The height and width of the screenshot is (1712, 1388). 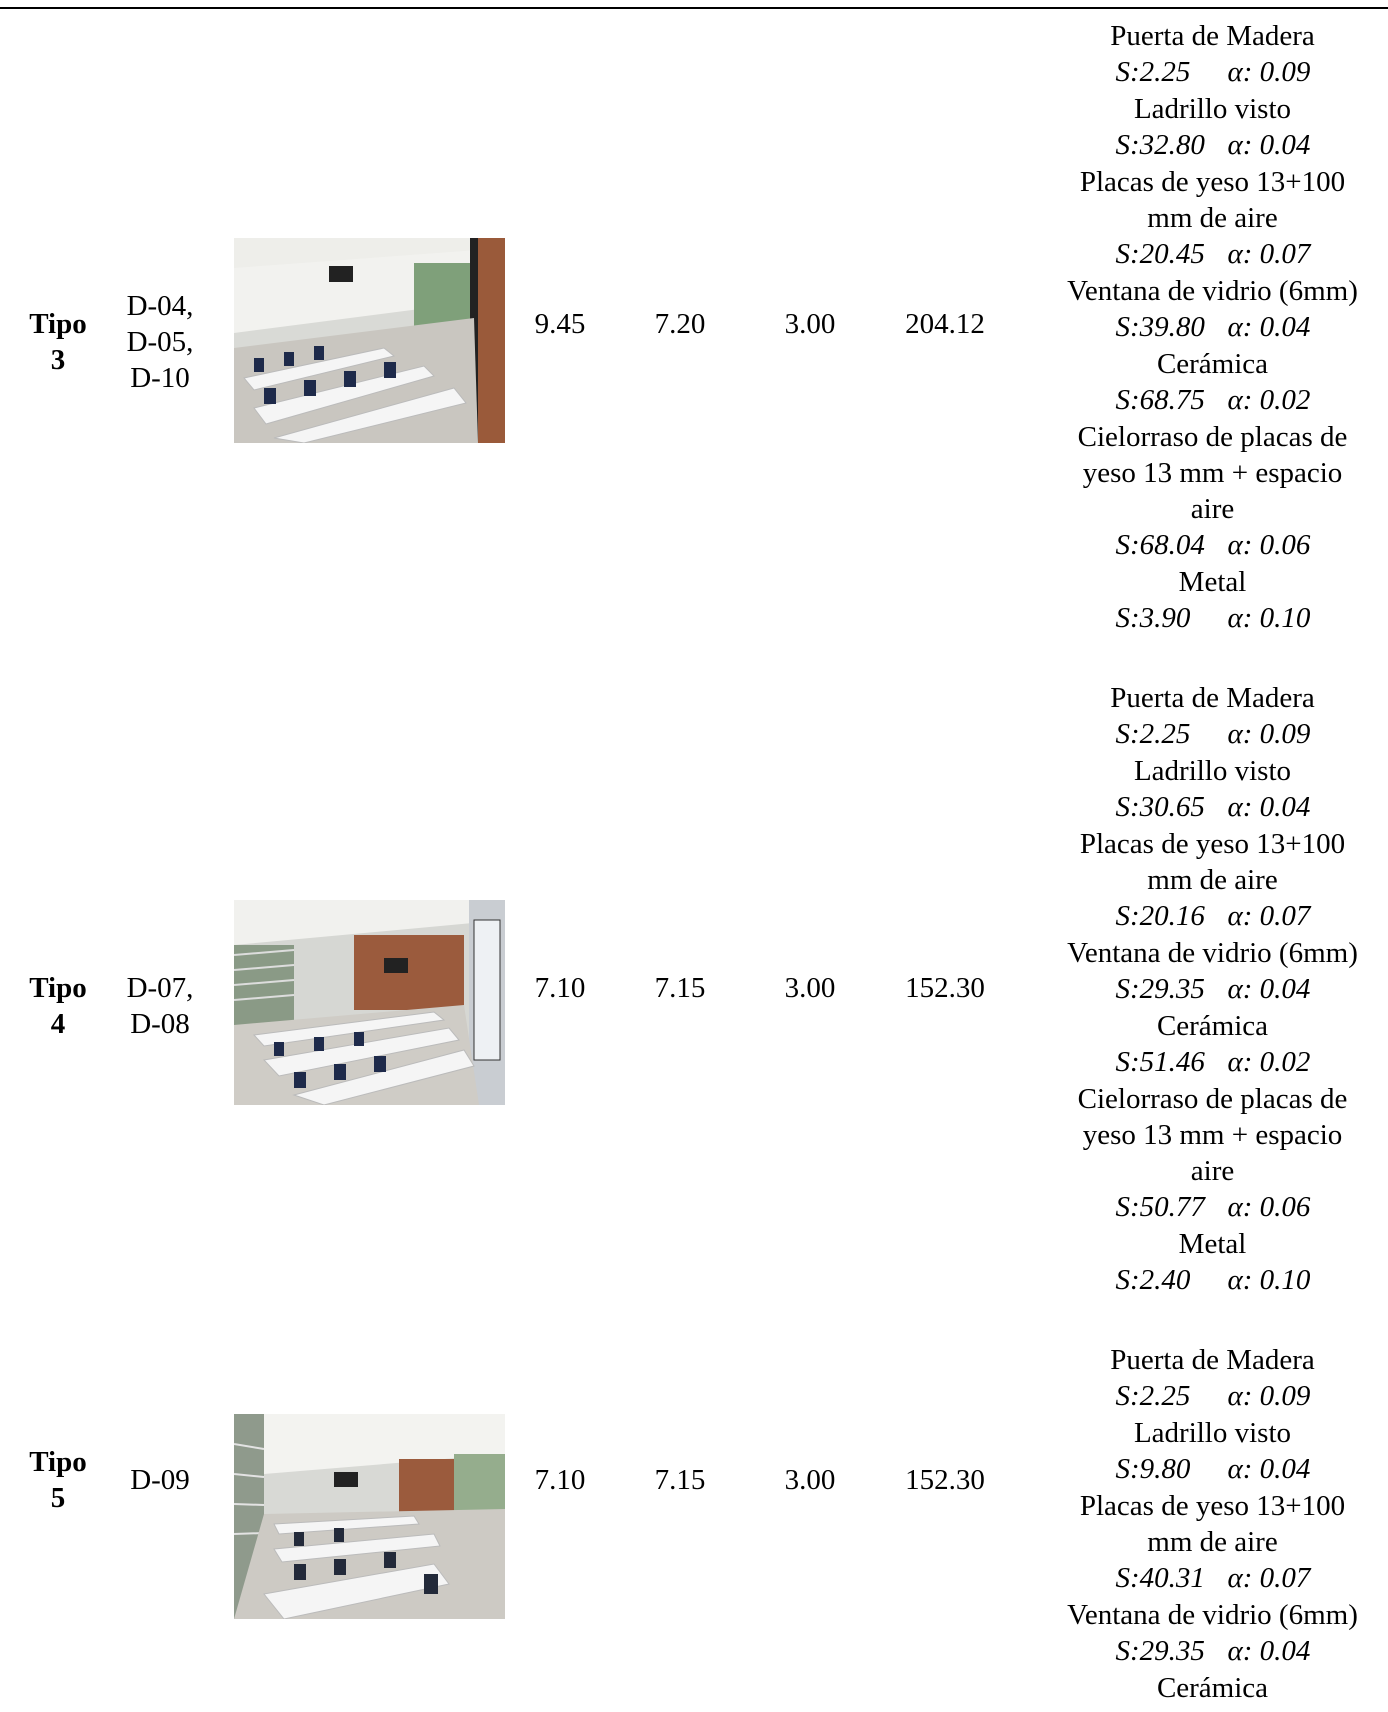 What do you see at coordinates (1160, 916) in the screenshot?
I see `surface-value: S:20.16` at bounding box center [1160, 916].